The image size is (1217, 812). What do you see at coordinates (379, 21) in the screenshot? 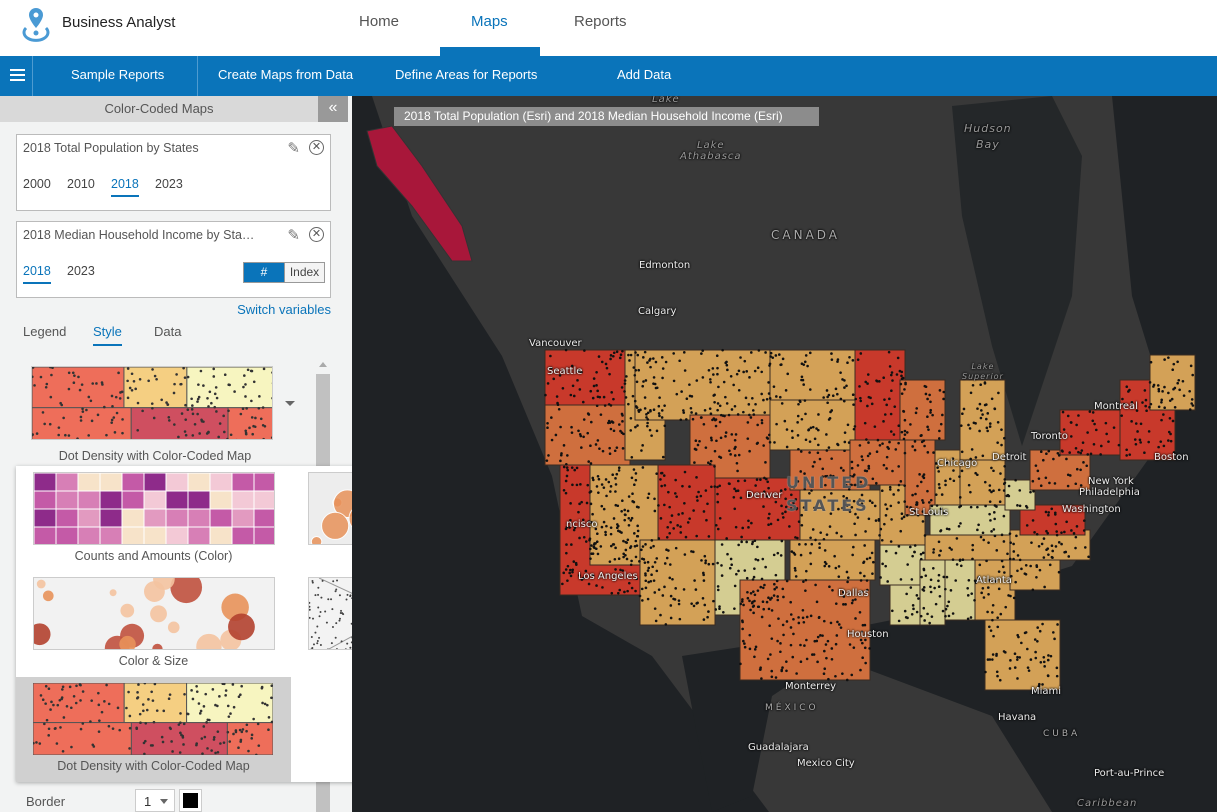
I see `nav-home: Home` at bounding box center [379, 21].